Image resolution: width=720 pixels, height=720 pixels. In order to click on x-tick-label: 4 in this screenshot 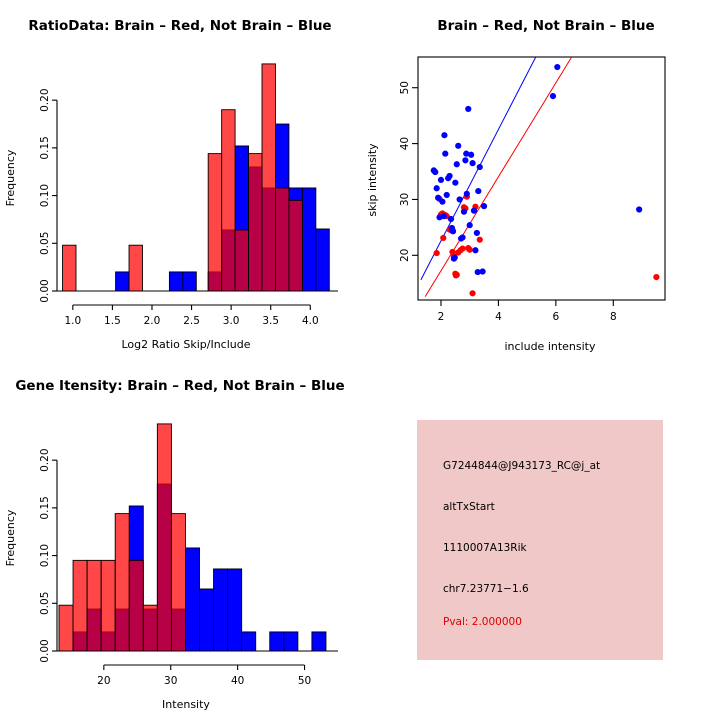, I will do `click(498, 317)`.